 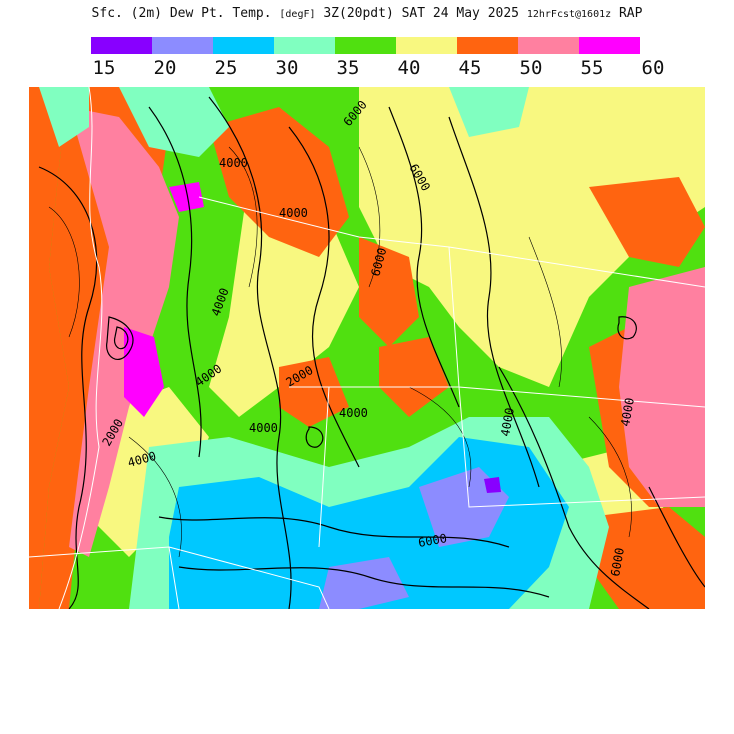 I want to click on color-legend-bar, so click(x=365, y=45).